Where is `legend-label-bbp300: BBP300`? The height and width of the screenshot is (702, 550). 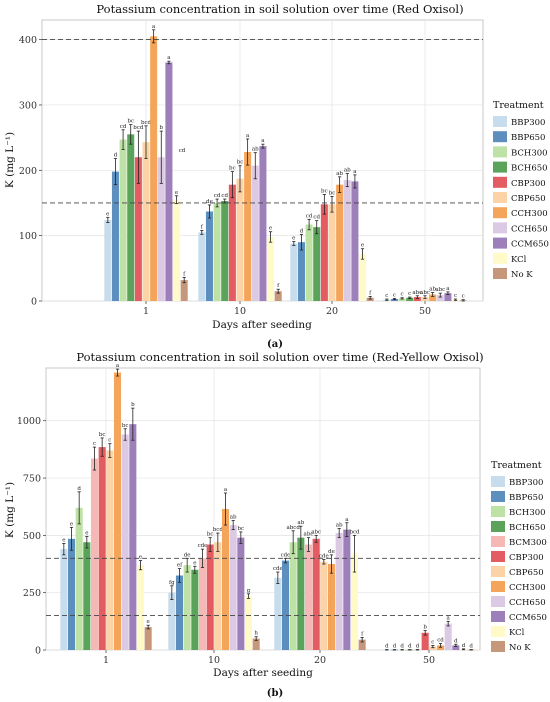
legend-label-bbp300: BBP300 is located at coordinates (526, 483).